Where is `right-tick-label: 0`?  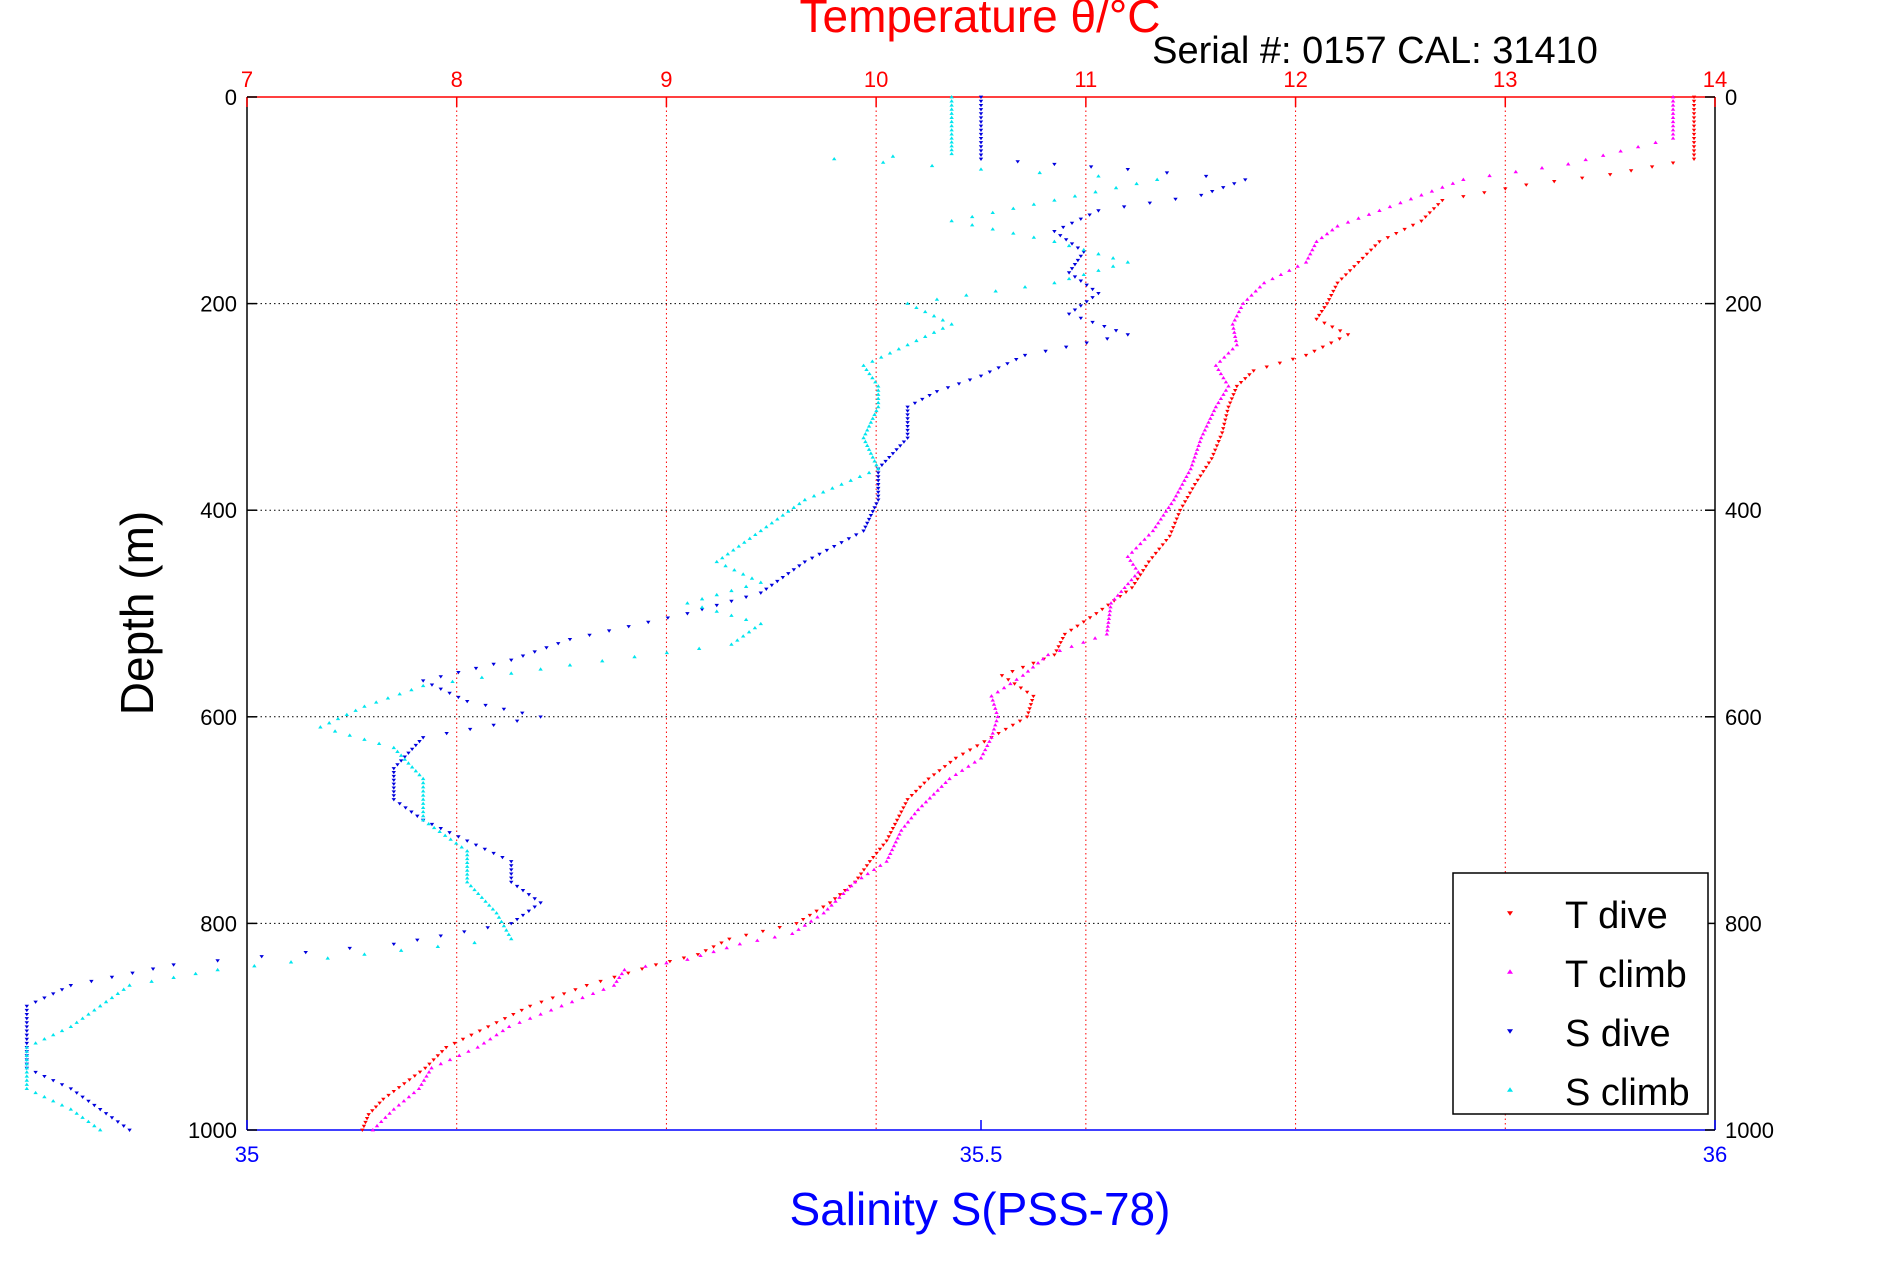 right-tick-label: 0 is located at coordinates (1731, 97).